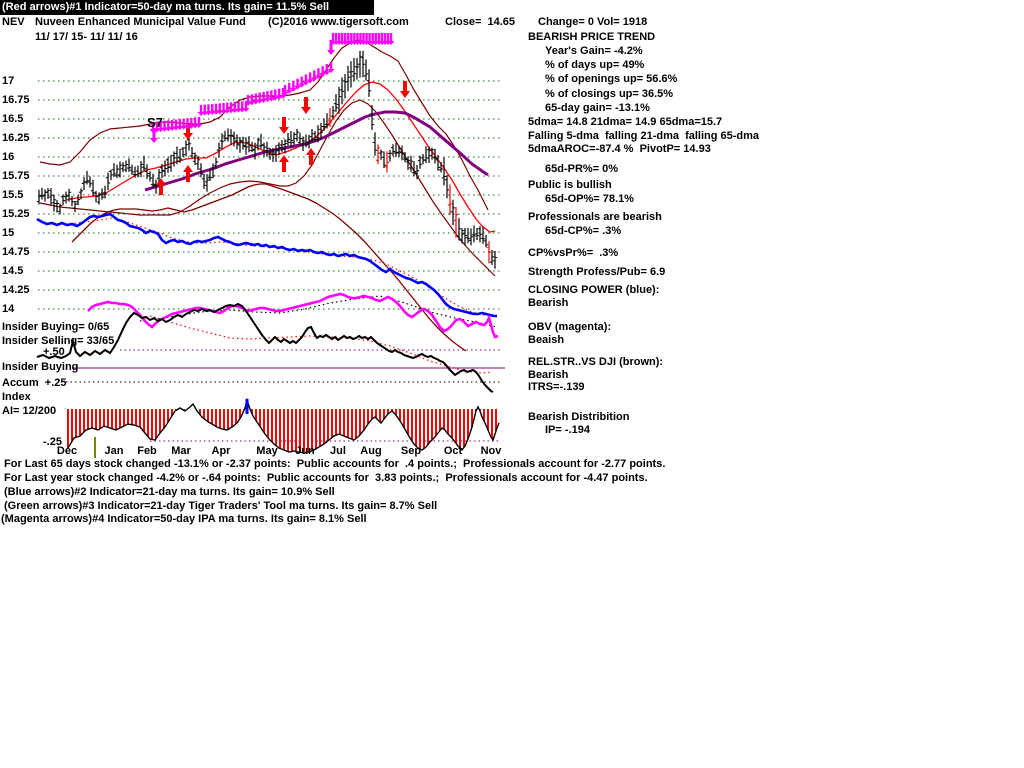  Describe the element at coordinates (266, 265) in the screenshot. I see `closing-power-line` at that location.